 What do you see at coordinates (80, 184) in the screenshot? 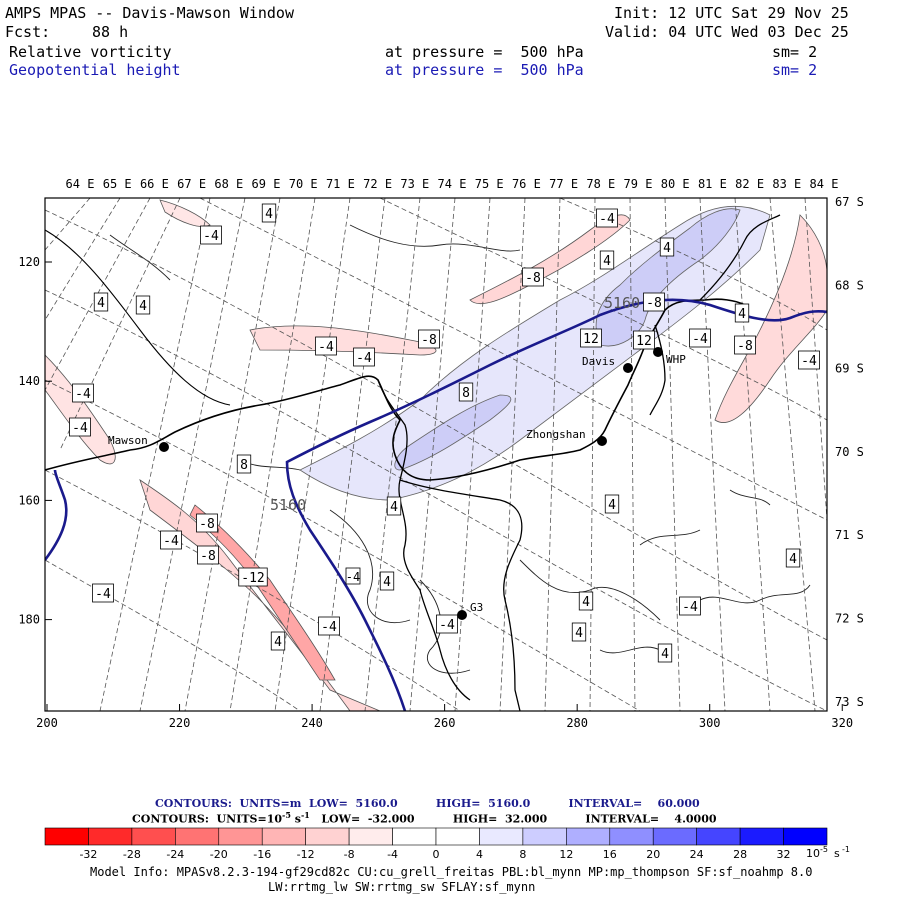
I see `longitude-label: 64 E` at bounding box center [80, 184].